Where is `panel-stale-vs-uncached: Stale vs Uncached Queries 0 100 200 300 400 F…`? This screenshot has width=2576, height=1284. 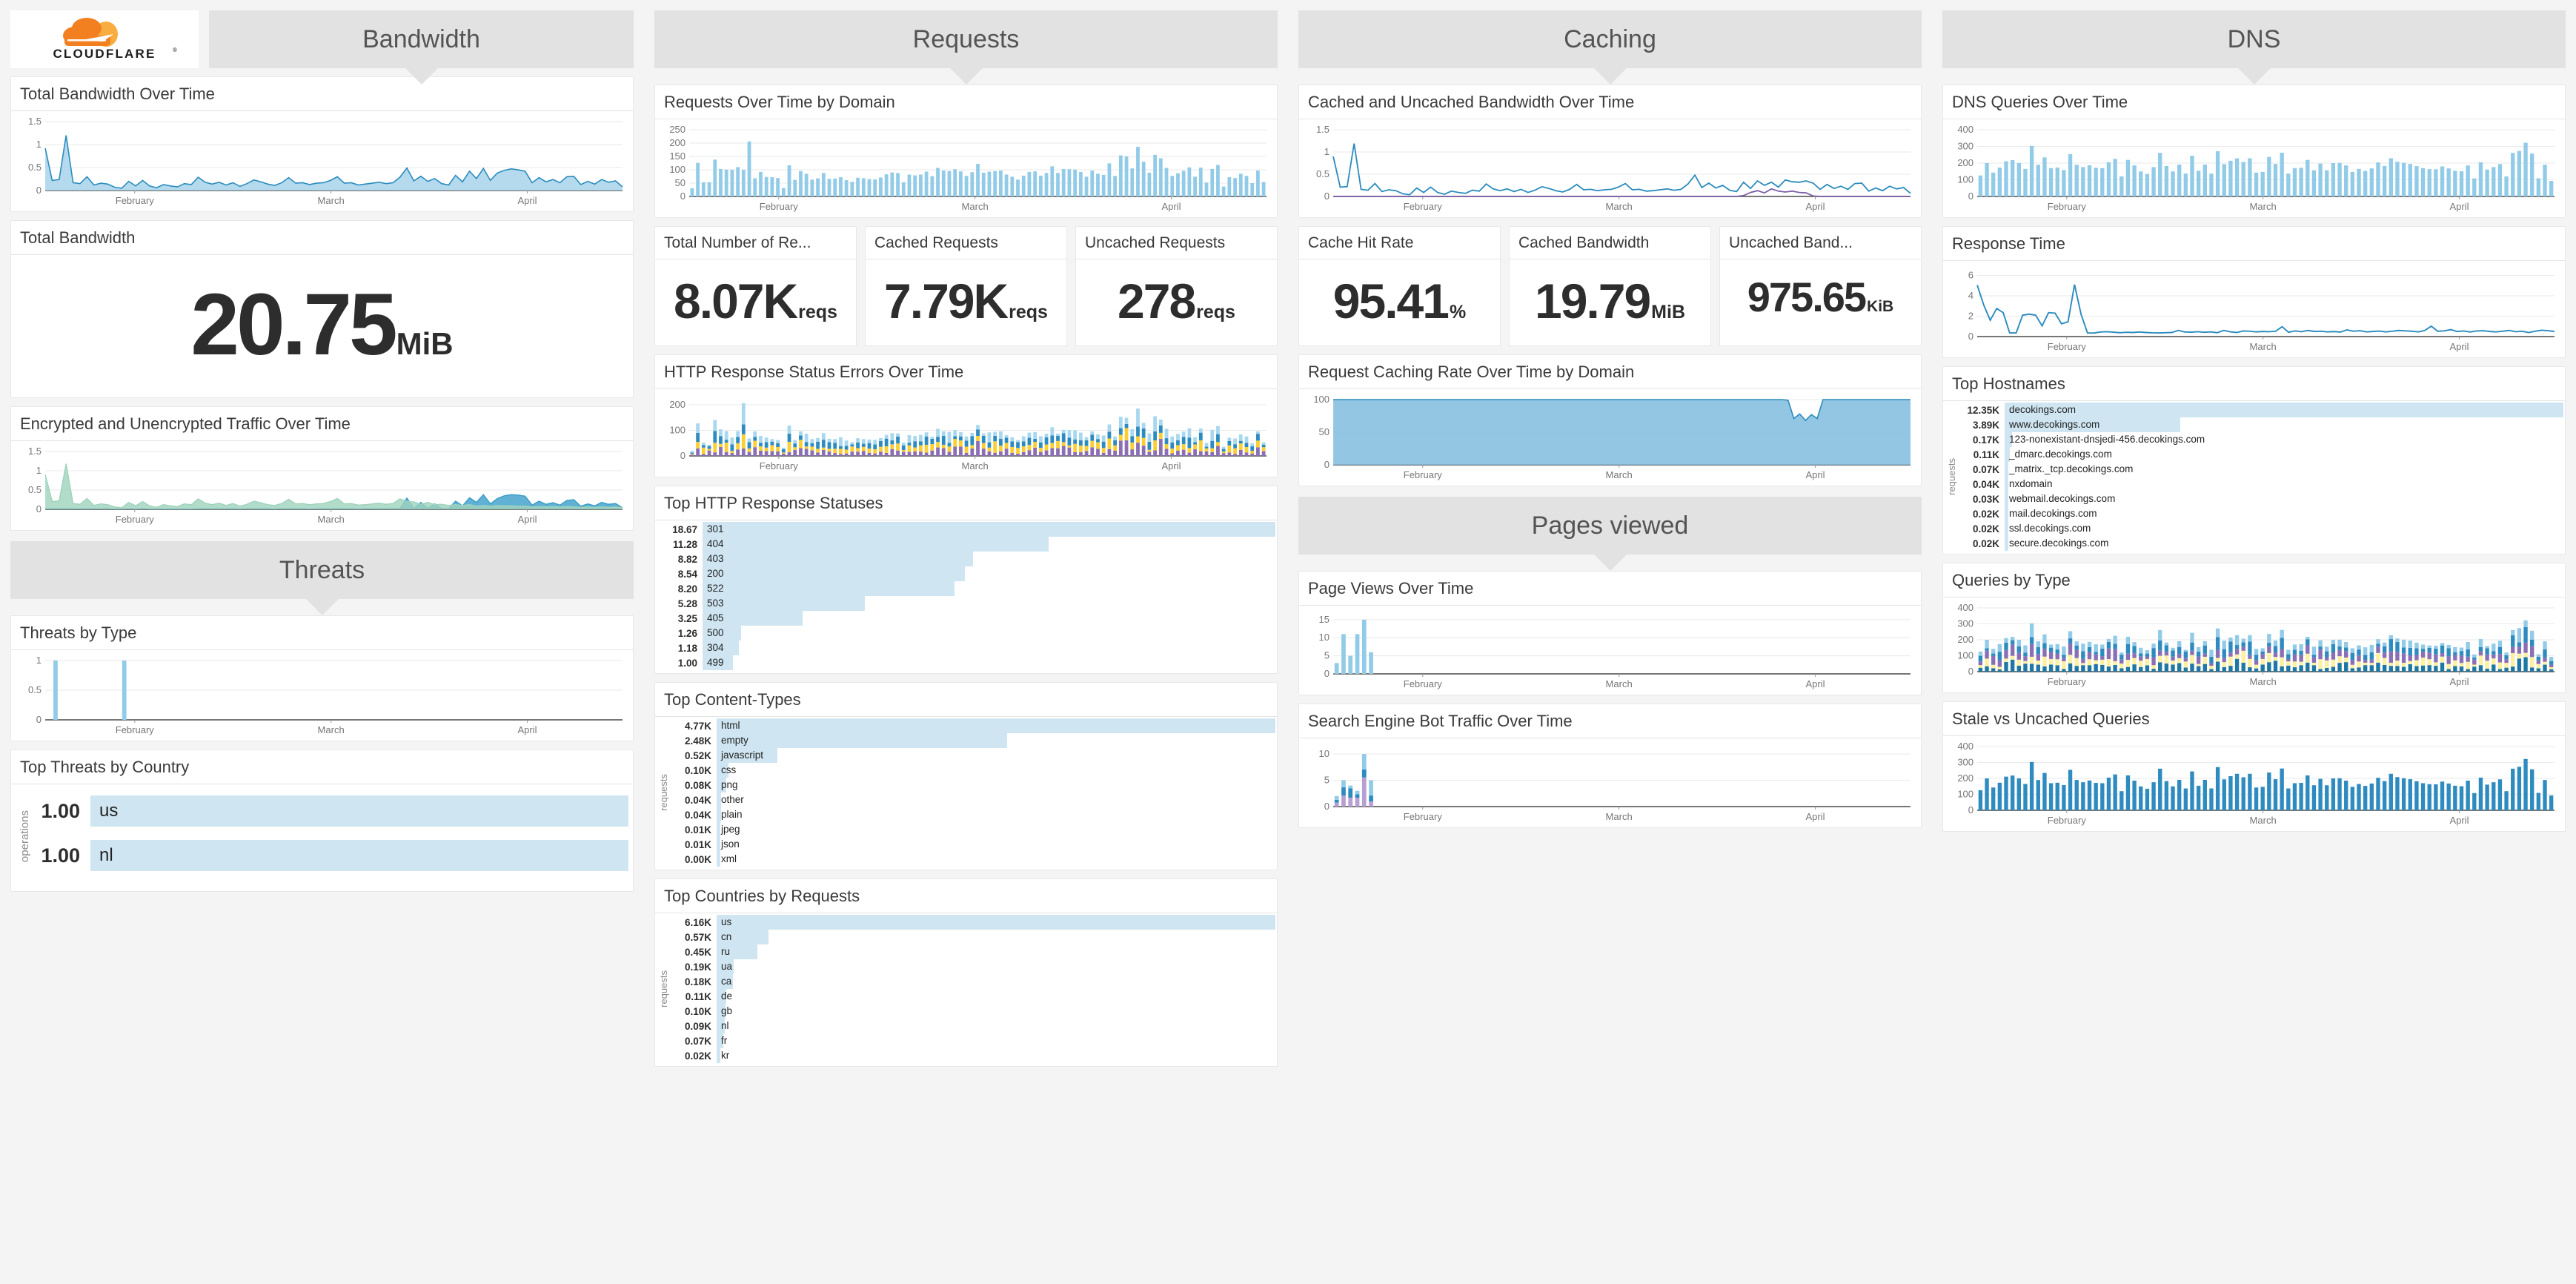 panel-stale-vs-uncached: Stale vs Uncached Queries 0 100 200 300 400 F… is located at coordinates (2254, 766).